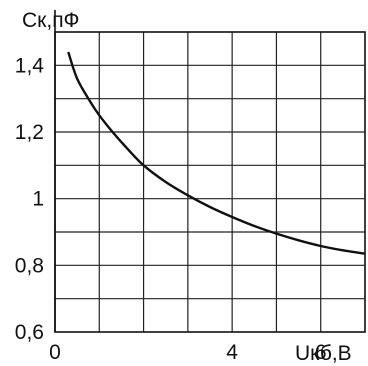 This screenshot has width=368, height=366. What do you see at coordinates (29, 132) in the screenshot?
I see `y-tick-label: 1,2` at bounding box center [29, 132].